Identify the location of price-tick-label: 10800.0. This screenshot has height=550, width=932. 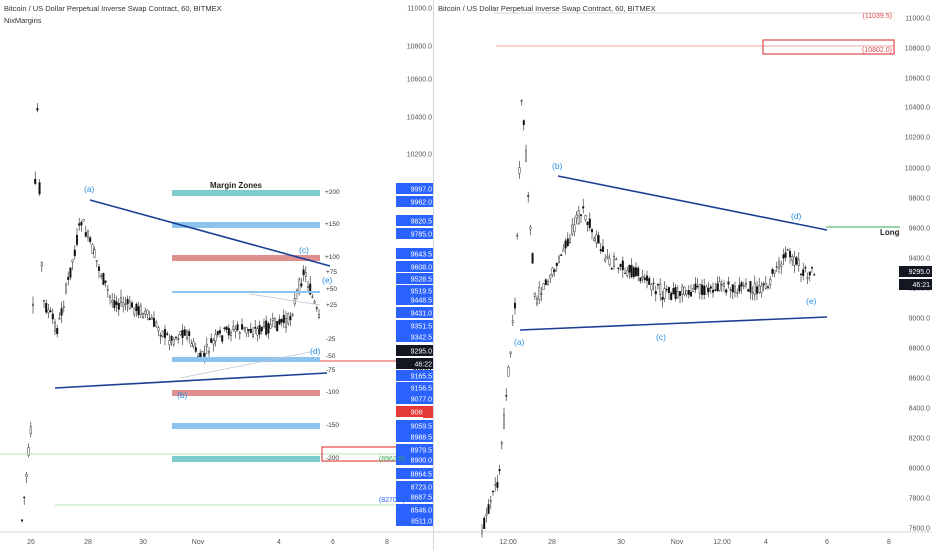
(419, 47).